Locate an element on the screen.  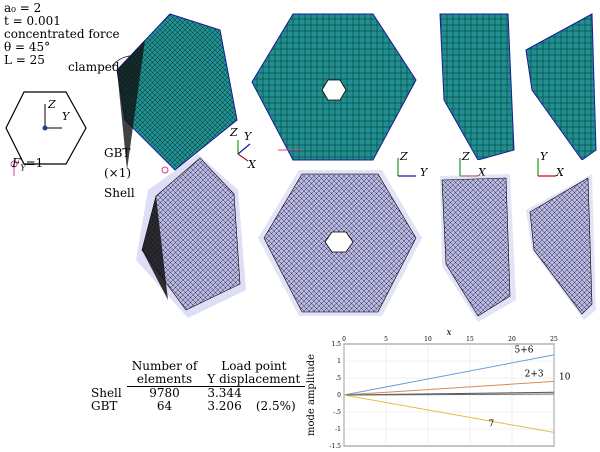
gbt-view-isometric is located at coordinates (177, 93).